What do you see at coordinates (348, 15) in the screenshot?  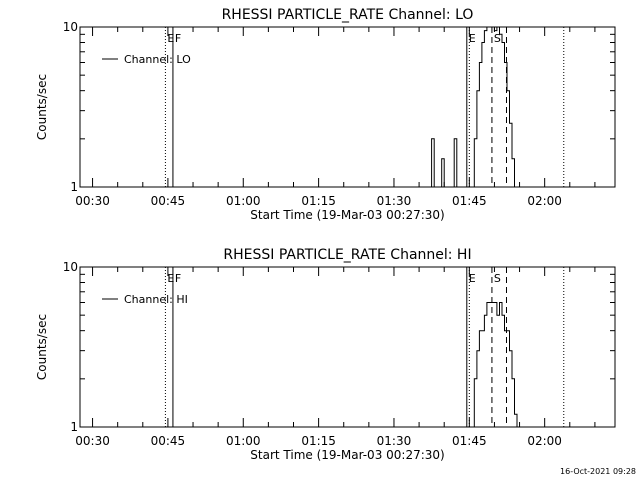 I see `chart-title: RHESSI PARTICLE_RATE Channel: LO` at bounding box center [348, 15].